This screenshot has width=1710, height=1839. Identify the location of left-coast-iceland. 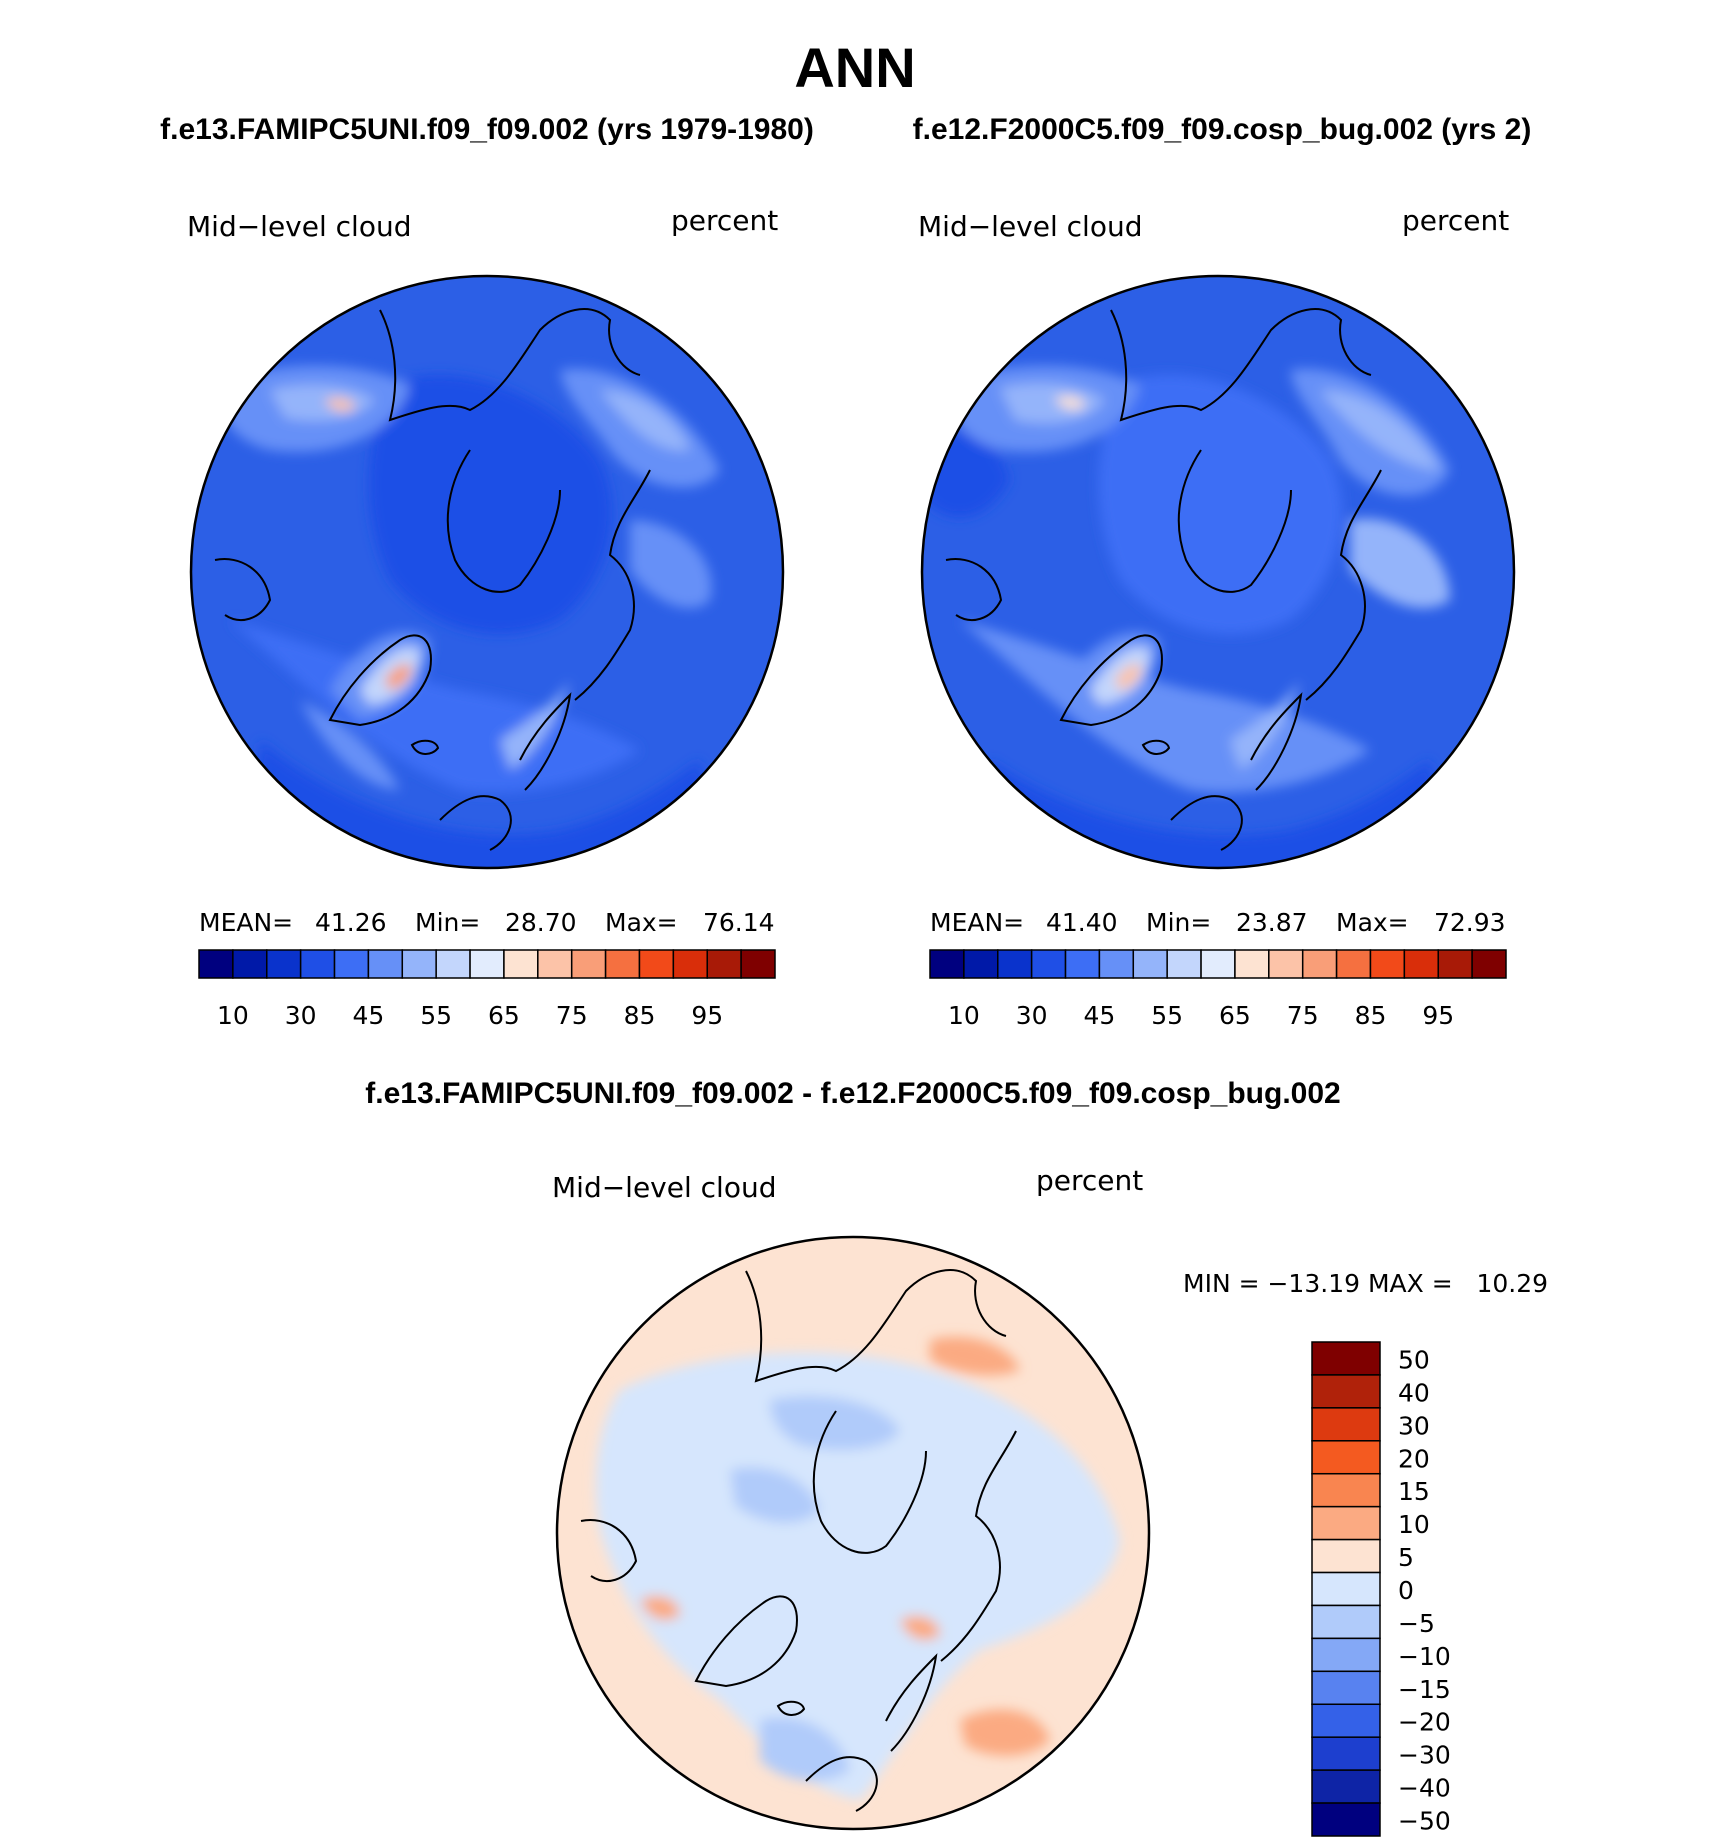
(425, 747).